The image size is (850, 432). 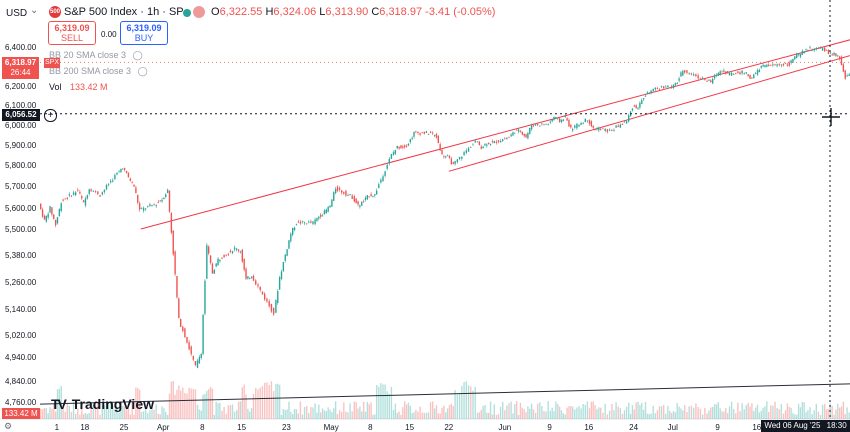 What do you see at coordinates (199, 12) in the screenshot?
I see `eye-icon` at bounding box center [199, 12].